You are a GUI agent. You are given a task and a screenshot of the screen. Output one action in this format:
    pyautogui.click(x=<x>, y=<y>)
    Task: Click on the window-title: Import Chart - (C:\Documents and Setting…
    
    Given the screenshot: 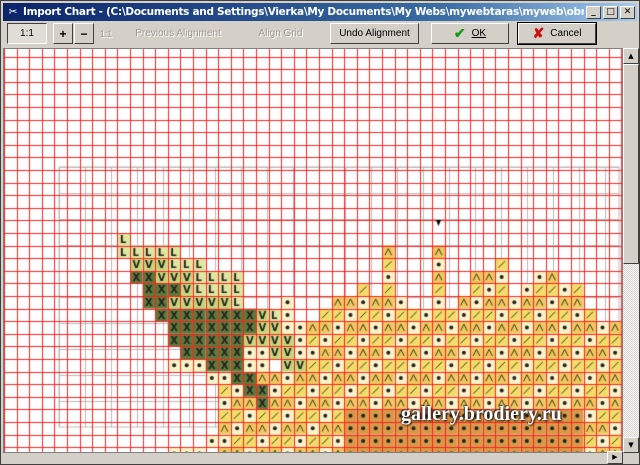 What is the action you would take?
    pyautogui.click(x=303, y=12)
    